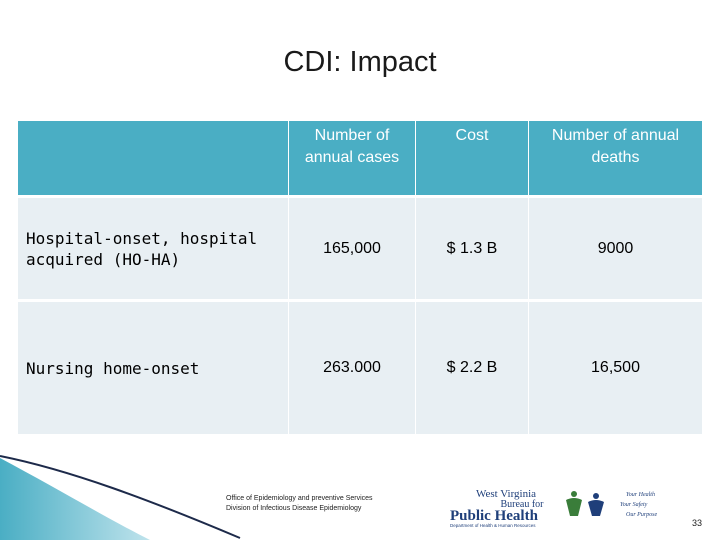  Describe the element at coordinates (153, 368) in the screenshot. I see `row-label-nursing-home: Nursing home-onset` at that location.